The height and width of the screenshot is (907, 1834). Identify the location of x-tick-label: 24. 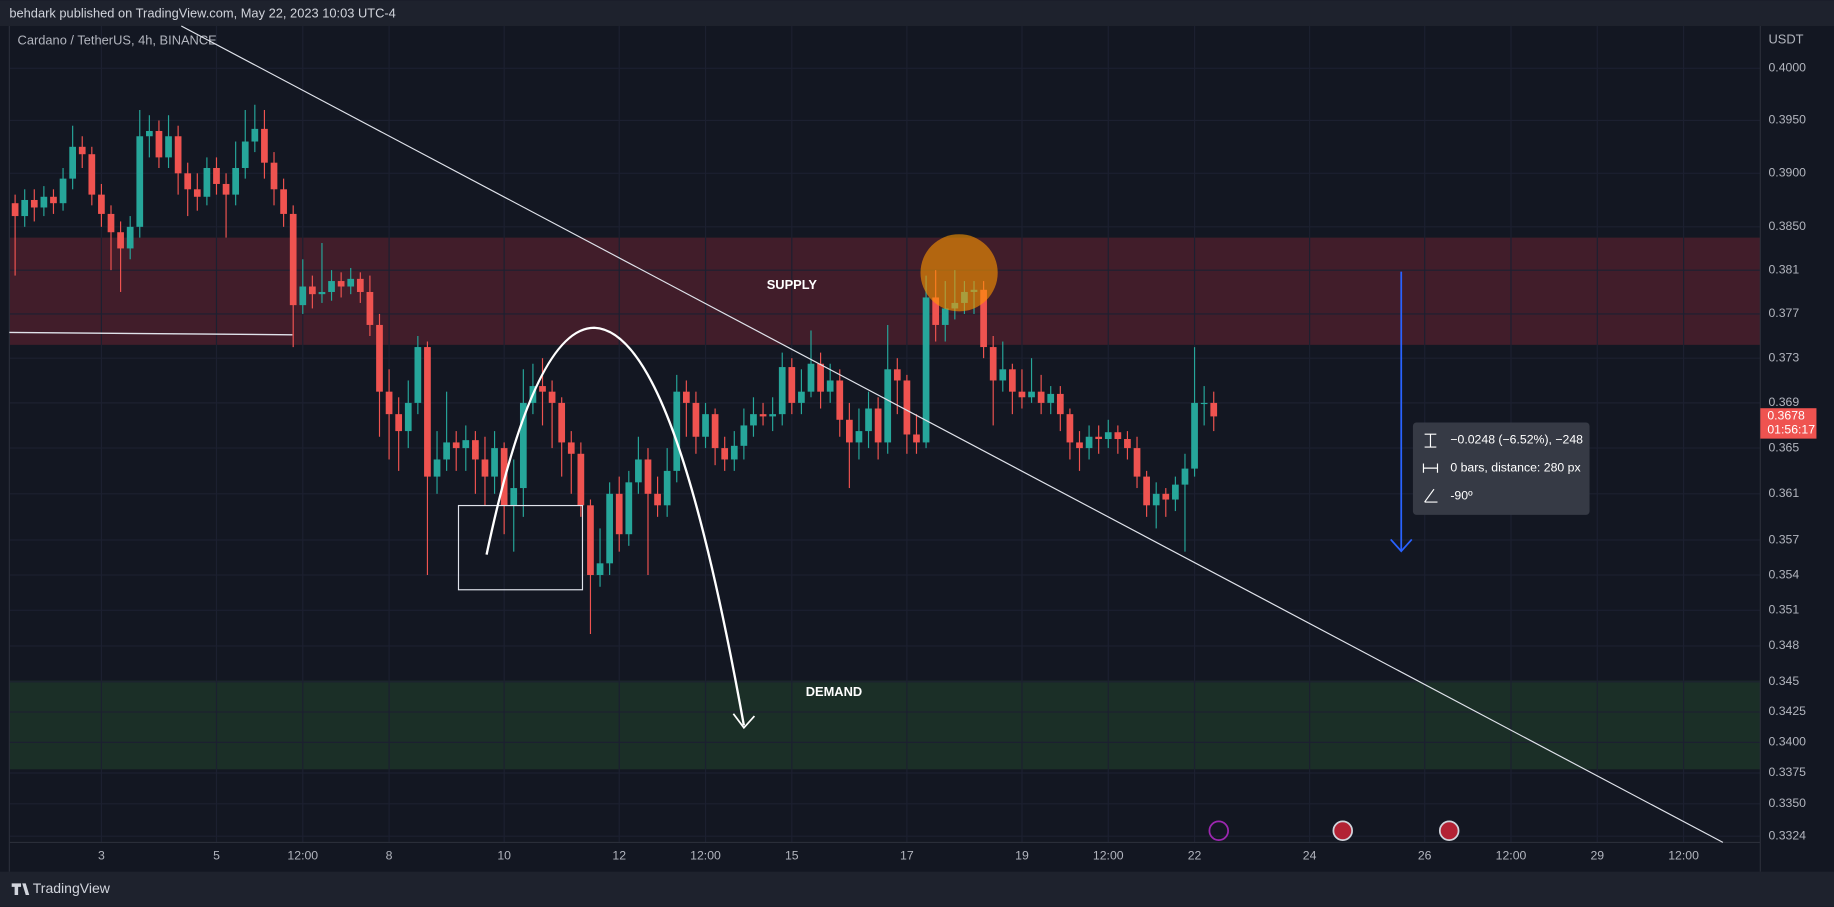
(1310, 856).